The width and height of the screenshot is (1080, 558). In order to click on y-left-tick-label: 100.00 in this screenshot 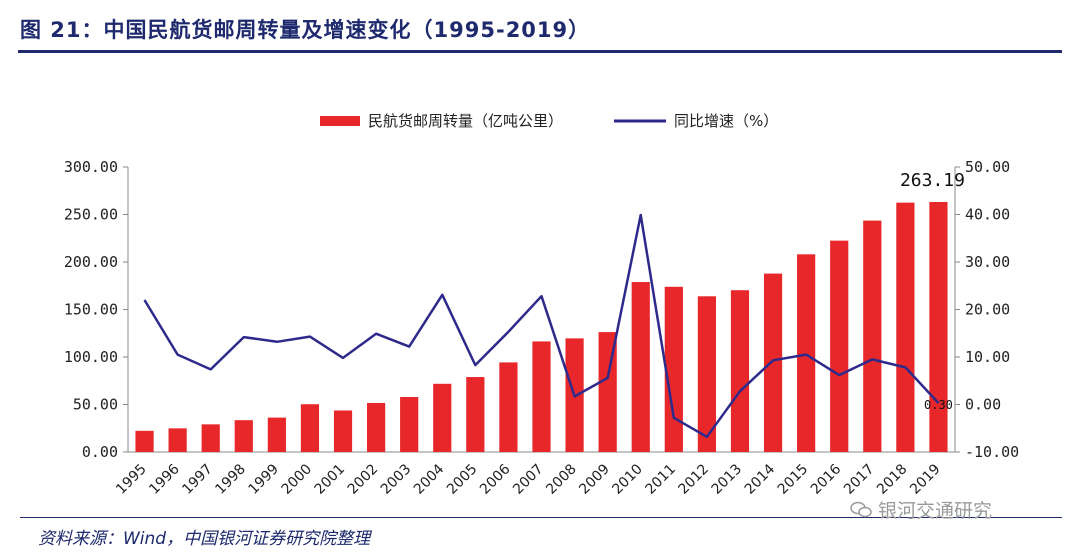, I will do `click(91, 357)`.